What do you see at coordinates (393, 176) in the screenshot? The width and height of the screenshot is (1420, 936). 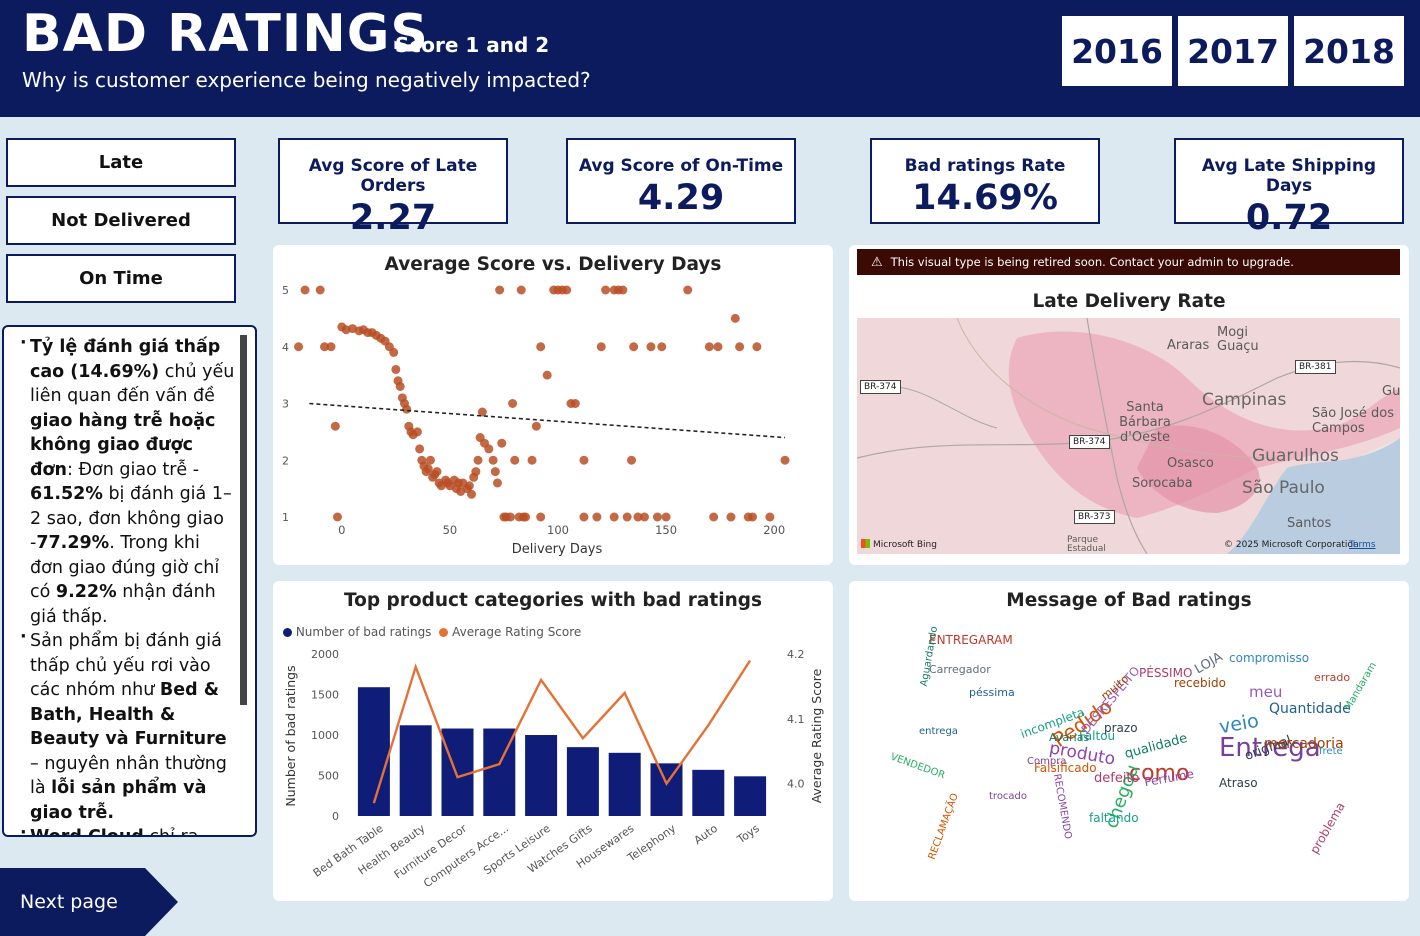 I see `kpi-label: Avg Score of Late Orders` at bounding box center [393, 176].